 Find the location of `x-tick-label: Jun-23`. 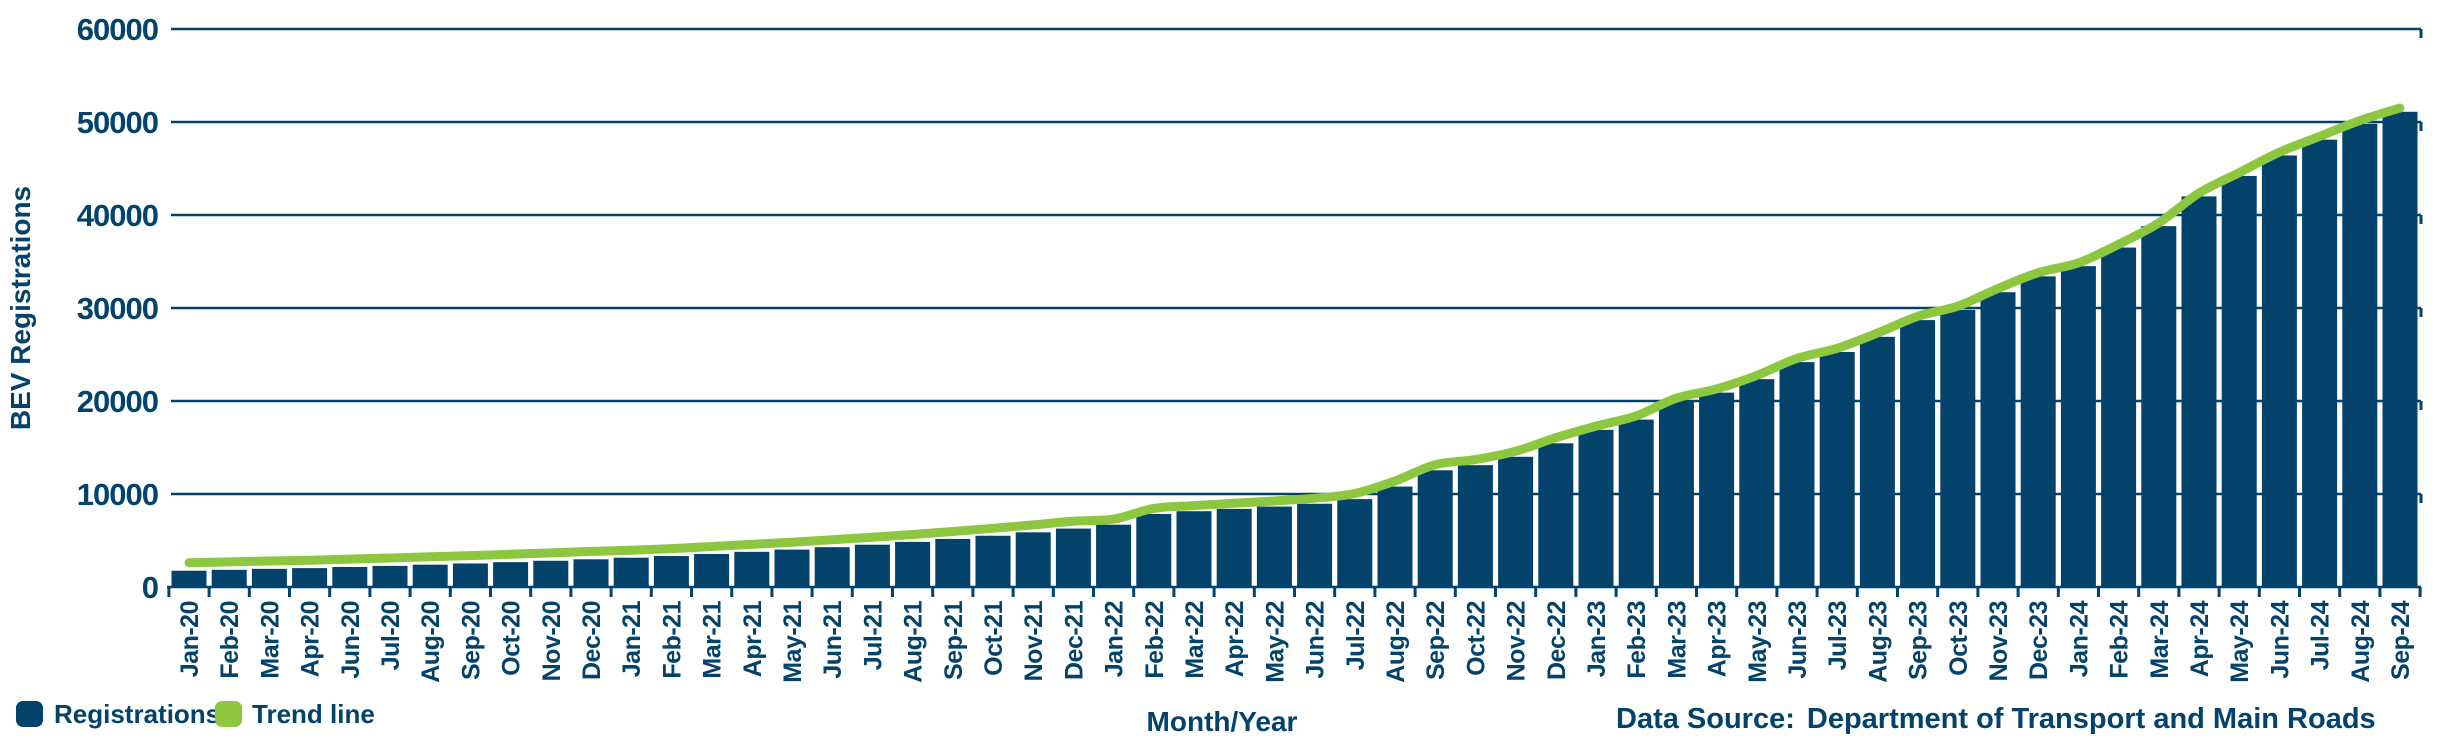

x-tick-label: Jun-23 is located at coordinates (1798, 640).